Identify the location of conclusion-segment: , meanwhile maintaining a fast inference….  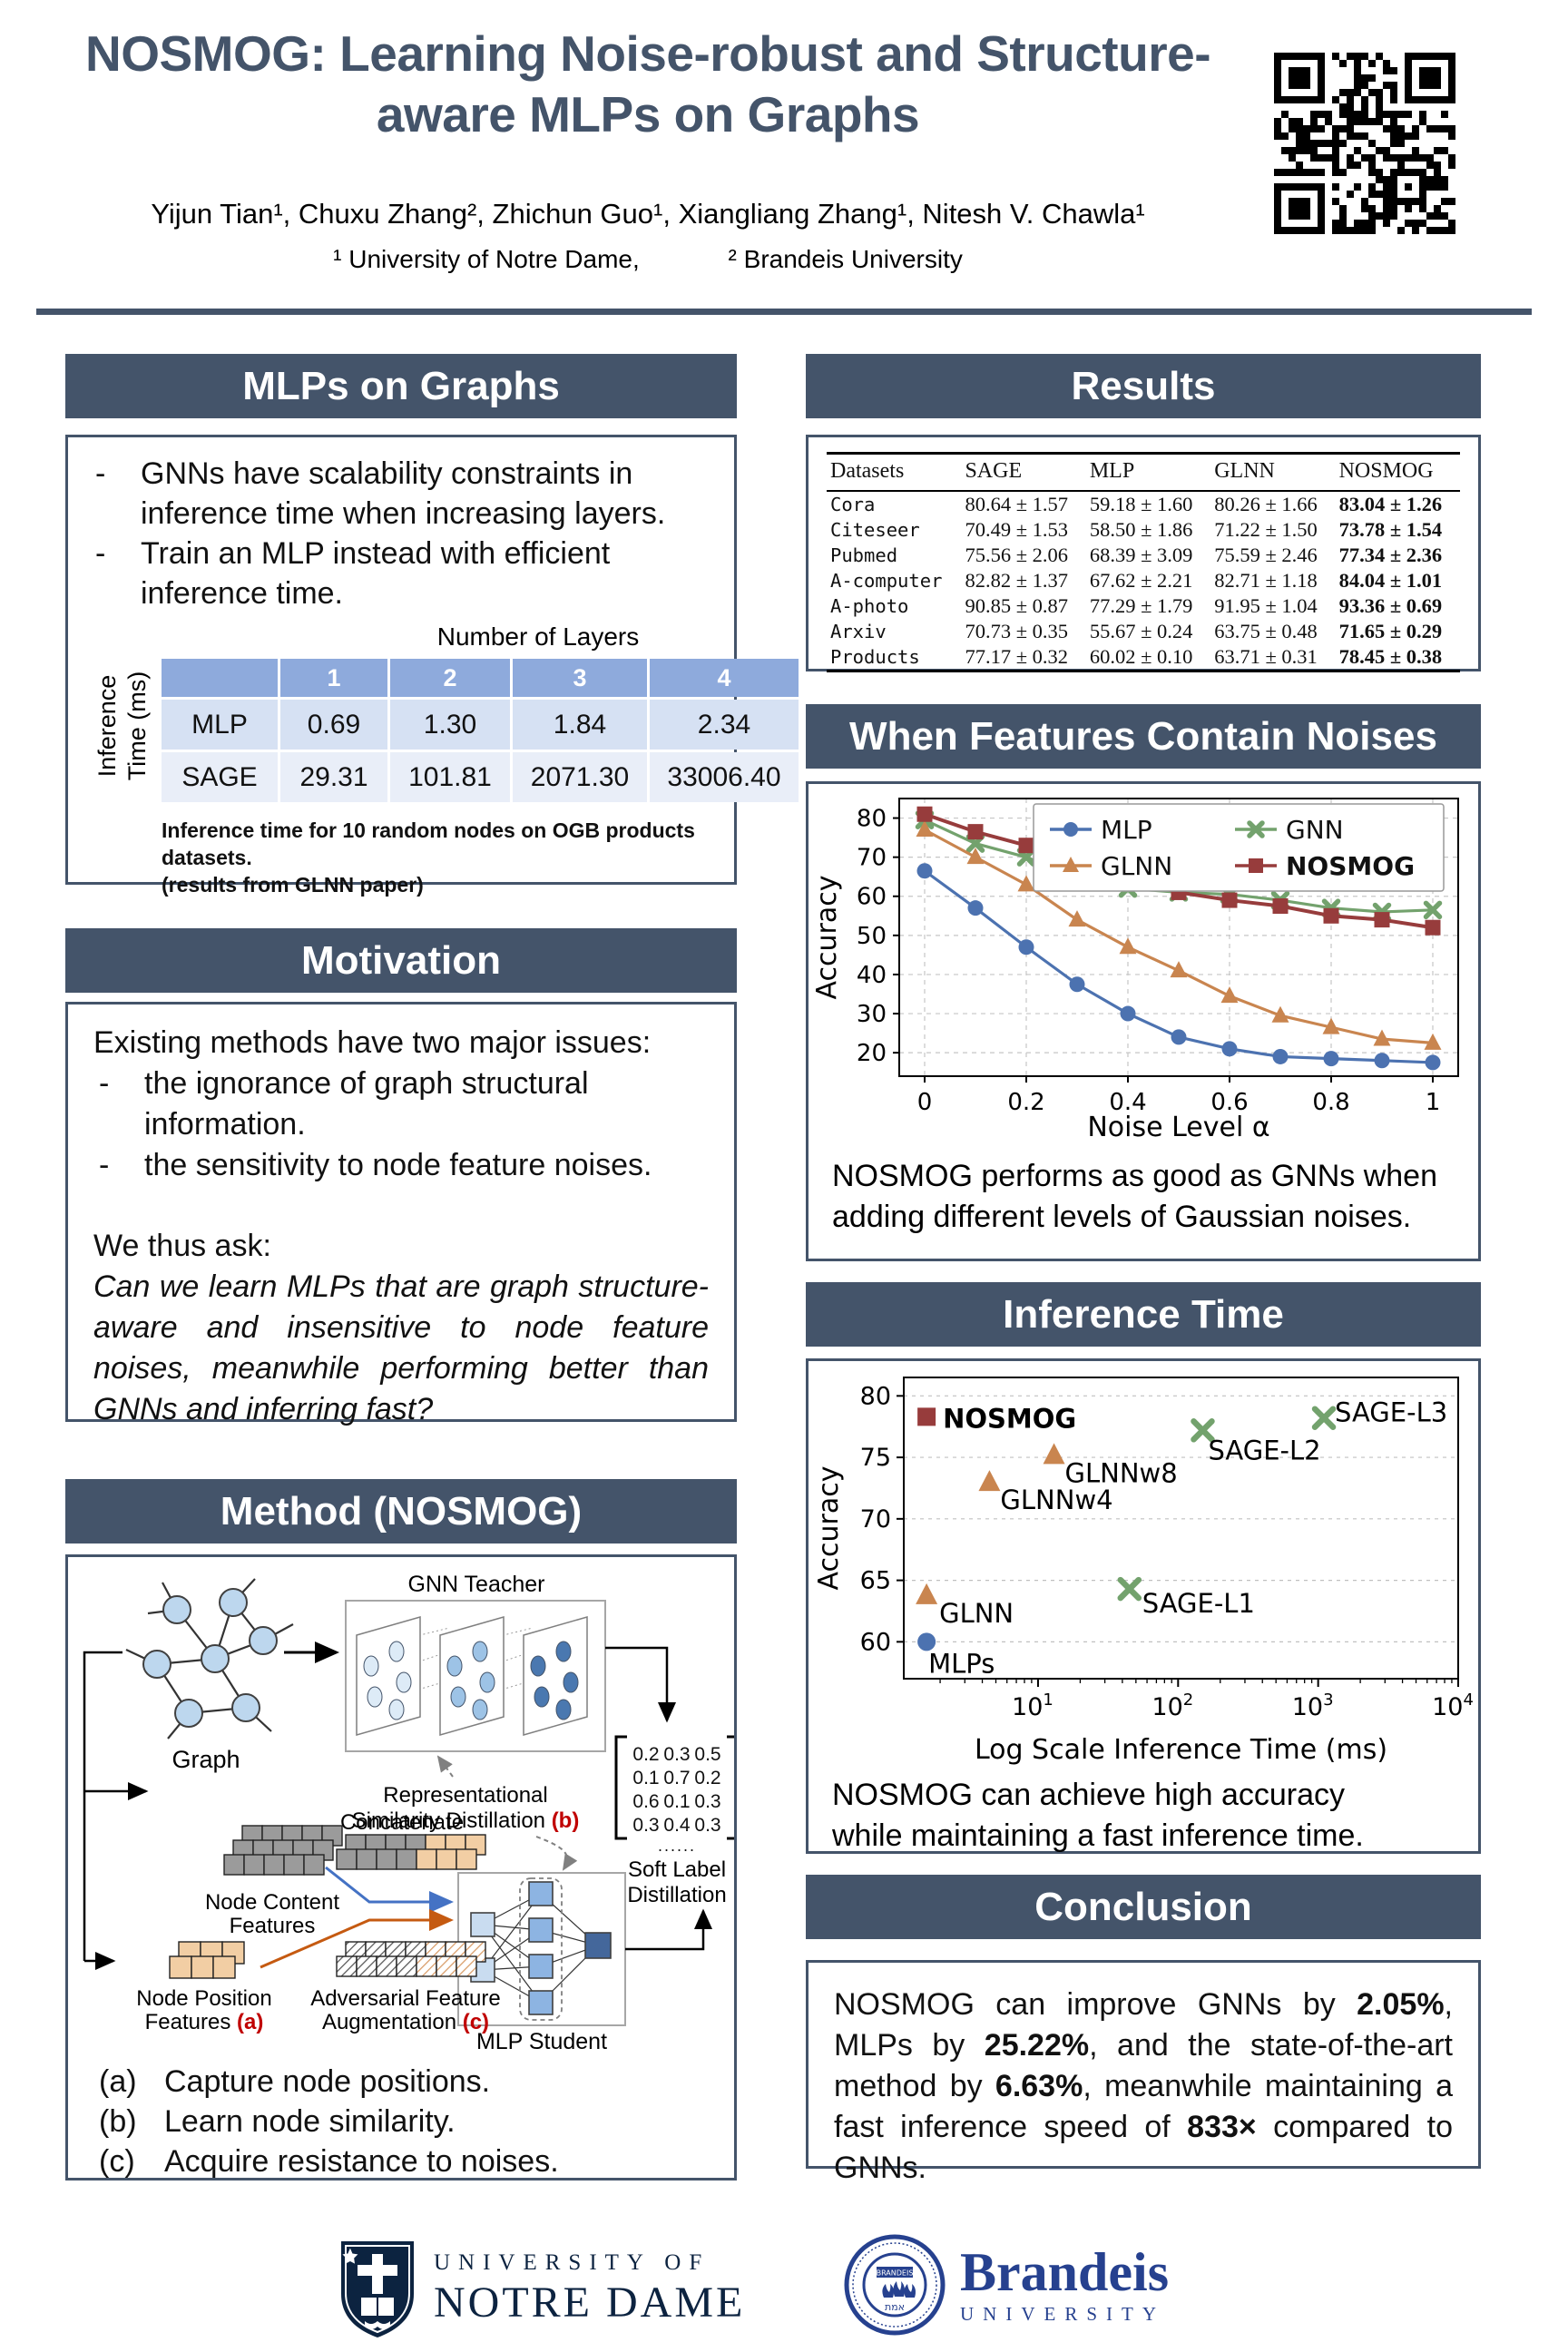
(1143, 2106).